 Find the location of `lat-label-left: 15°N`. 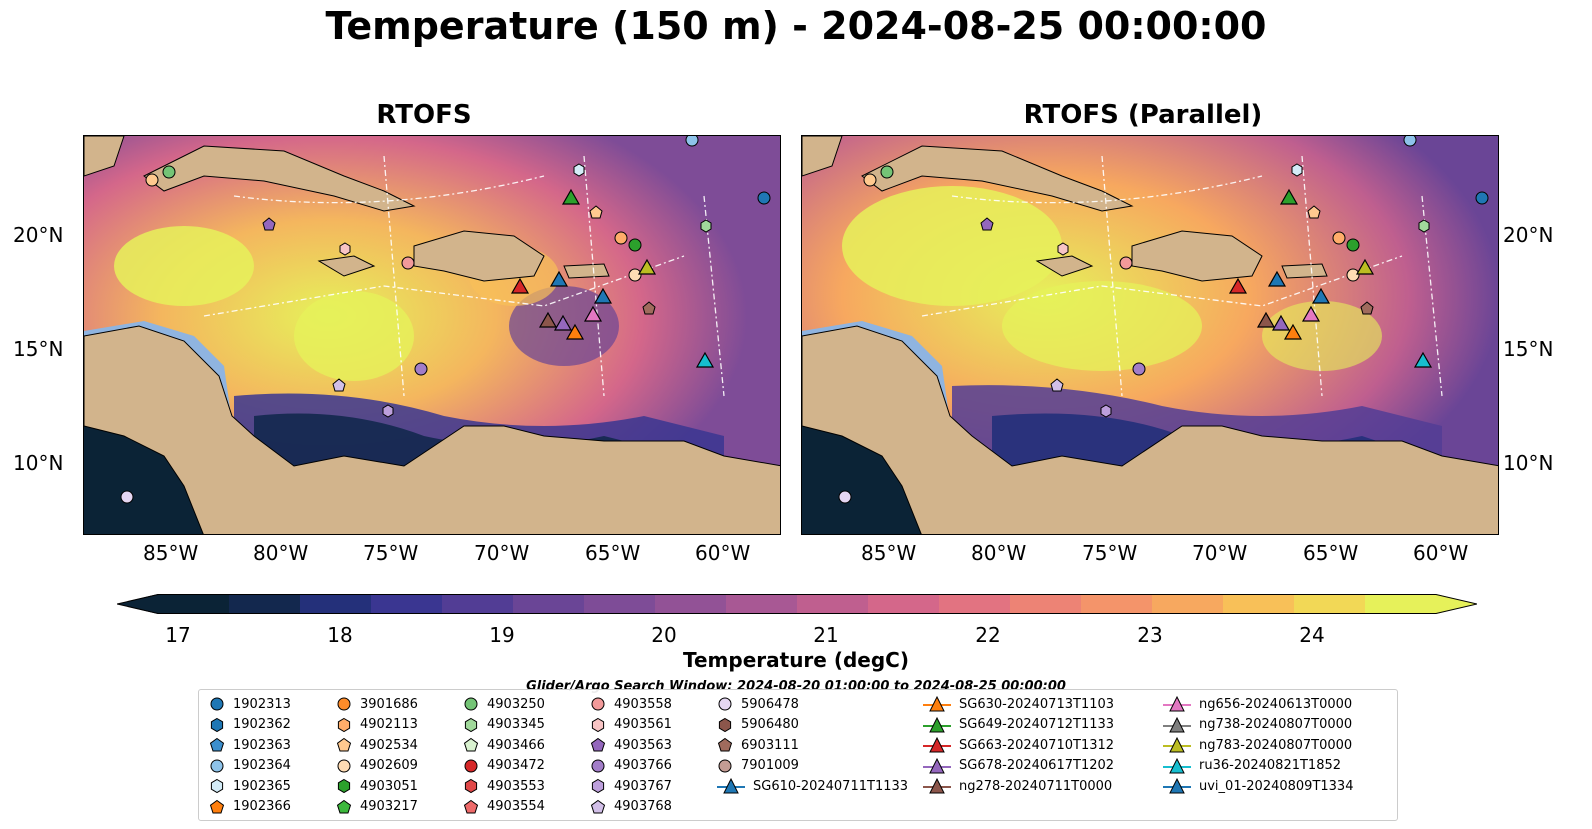

lat-label-left: 15°N is located at coordinates (38, 349).